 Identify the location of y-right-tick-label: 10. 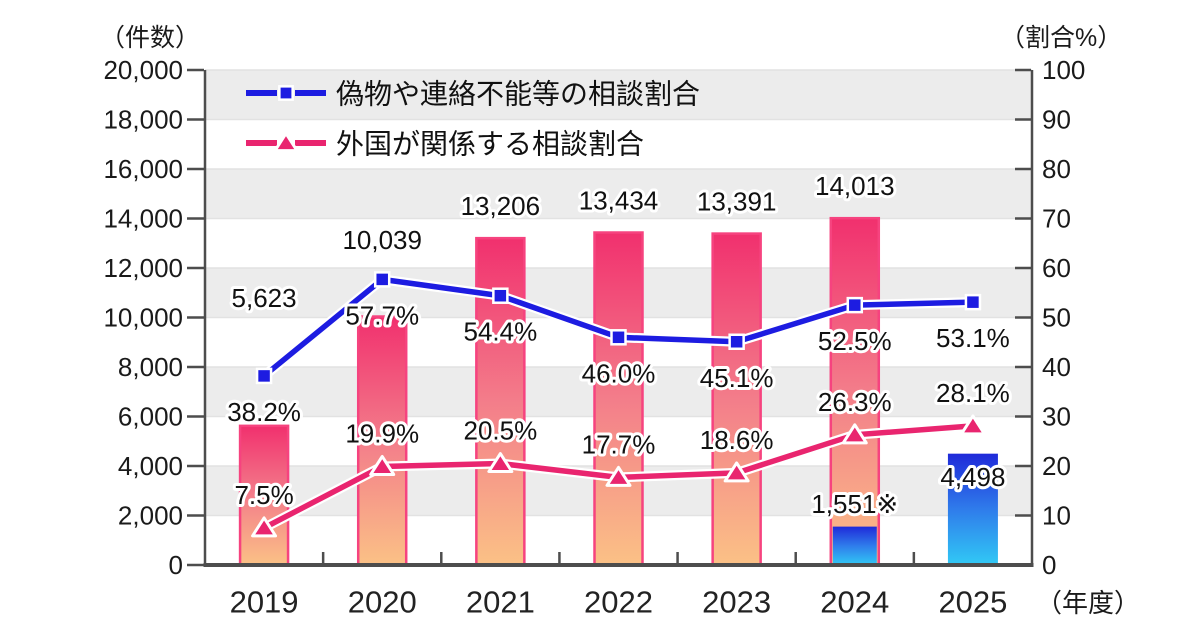
(1056, 516).